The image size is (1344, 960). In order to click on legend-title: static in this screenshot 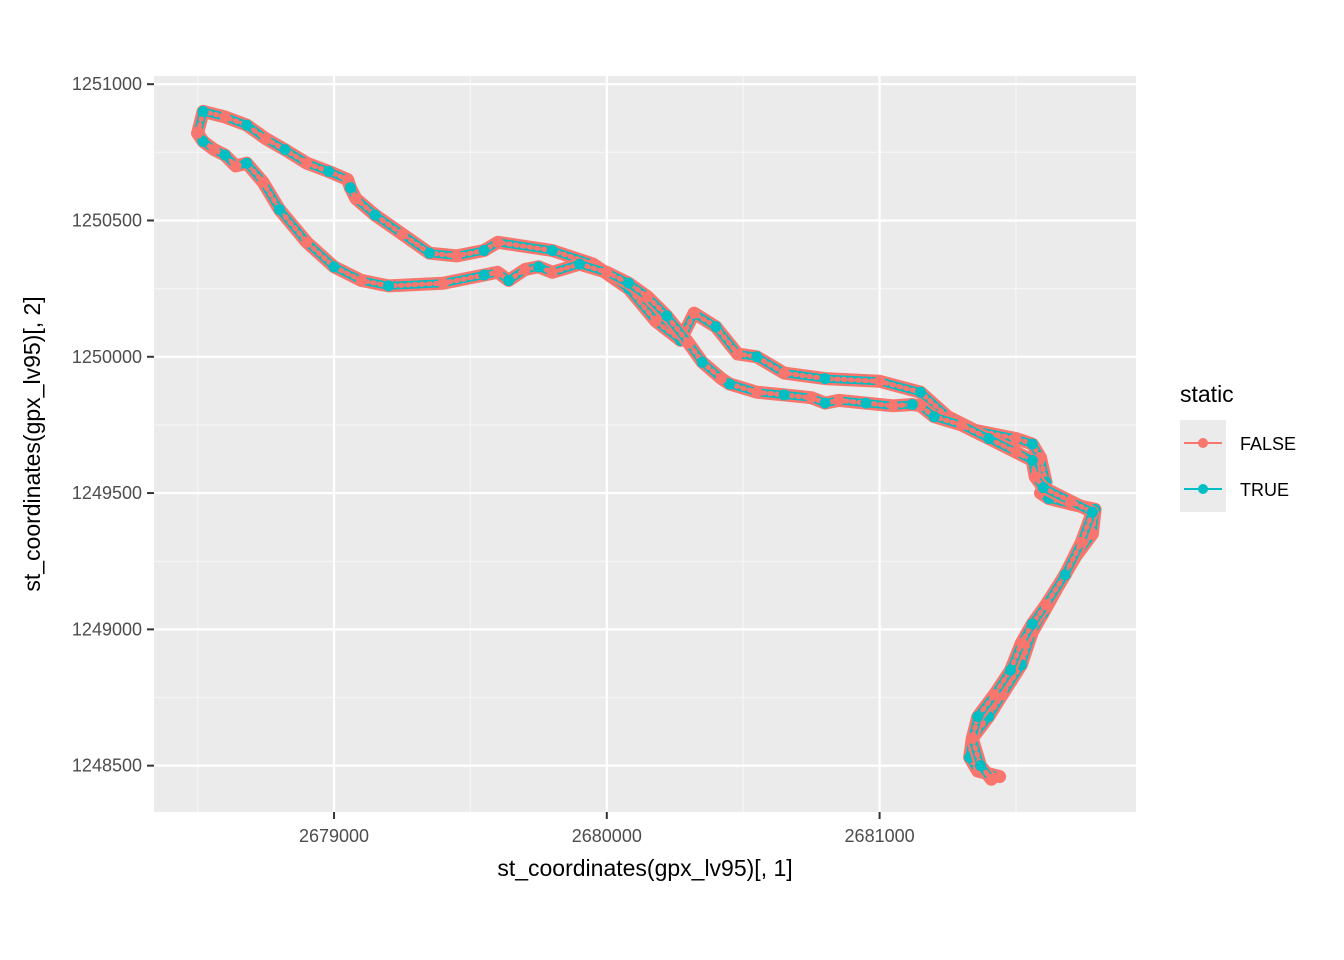, I will do `click(1207, 394)`.